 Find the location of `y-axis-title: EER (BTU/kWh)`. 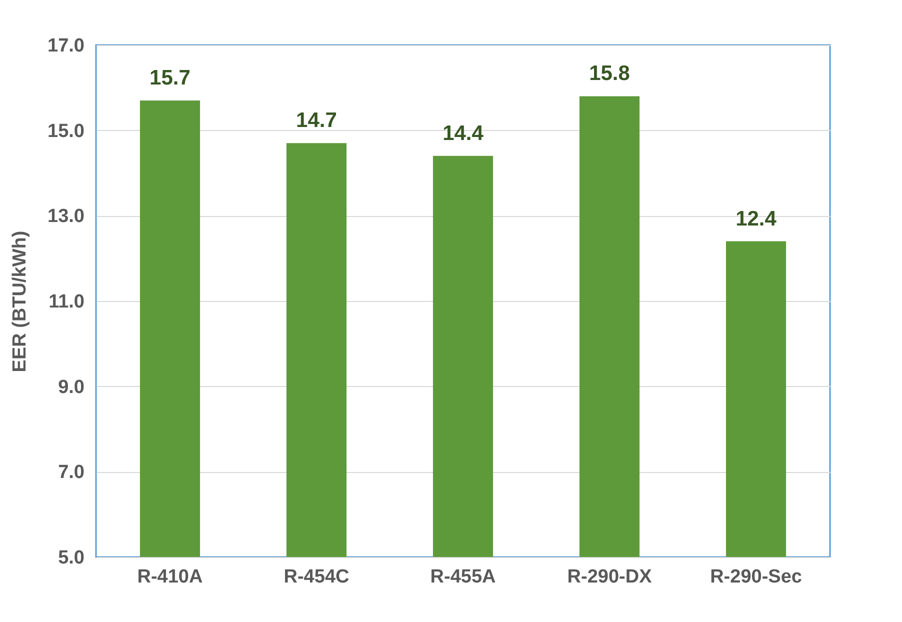

y-axis-title: EER (BTU/kWh) is located at coordinates (20, 301).